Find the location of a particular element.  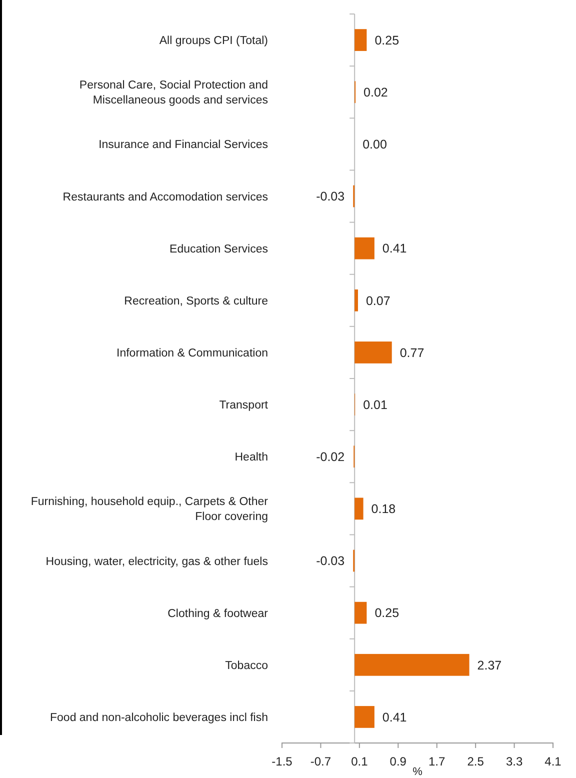

x-tick-label: 2.5 is located at coordinates (475, 761).